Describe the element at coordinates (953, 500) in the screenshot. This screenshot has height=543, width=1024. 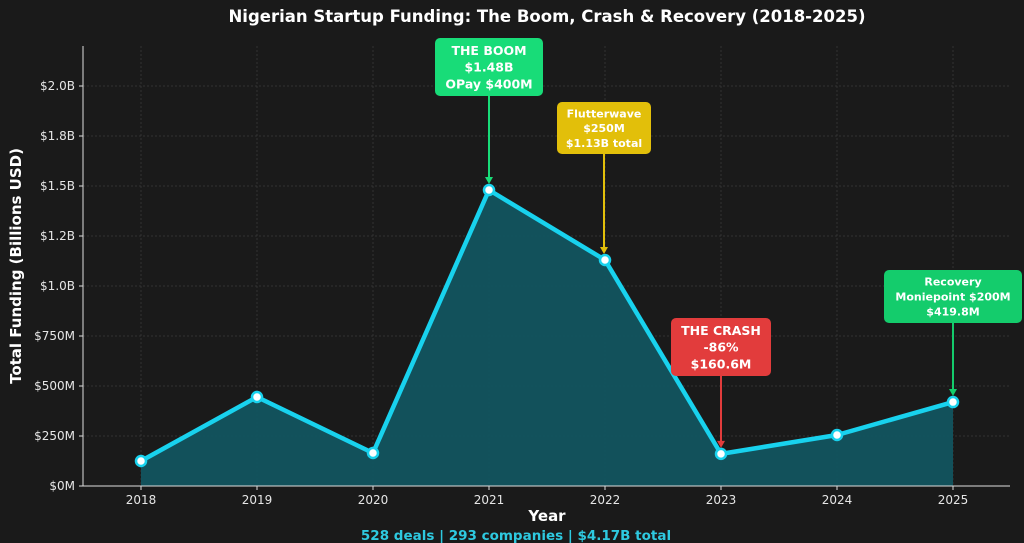
I see `x-tick-label: 2025` at that location.